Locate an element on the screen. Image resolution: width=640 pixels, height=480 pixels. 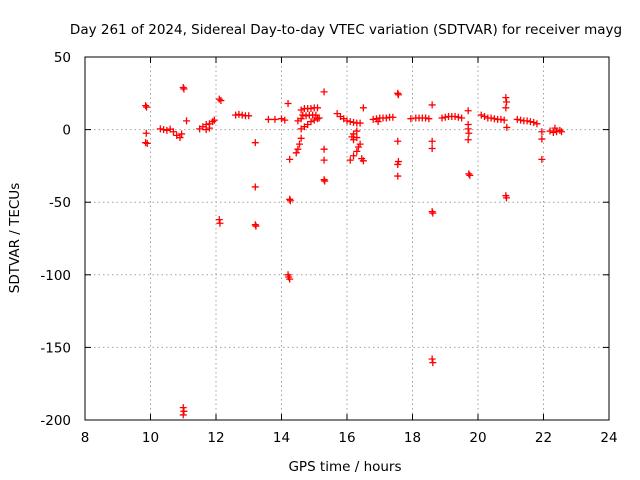
y-tick-label: -200 is located at coordinates (55, 421).